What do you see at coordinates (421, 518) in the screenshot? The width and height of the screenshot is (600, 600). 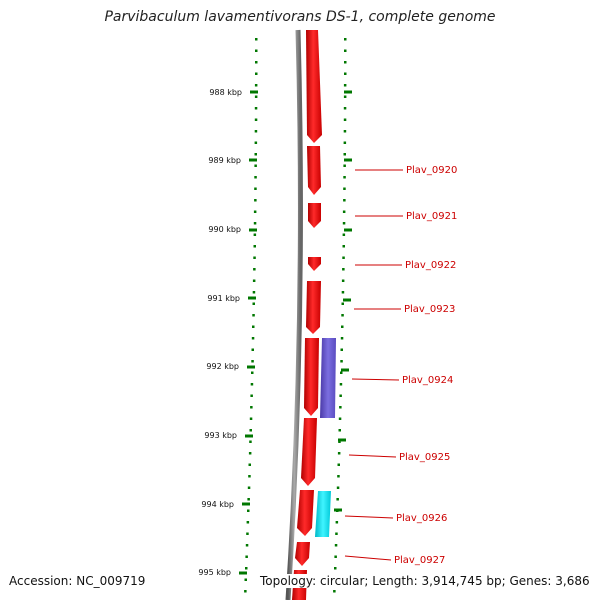 I see `gene-label: Plav_0926` at bounding box center [421, 518].